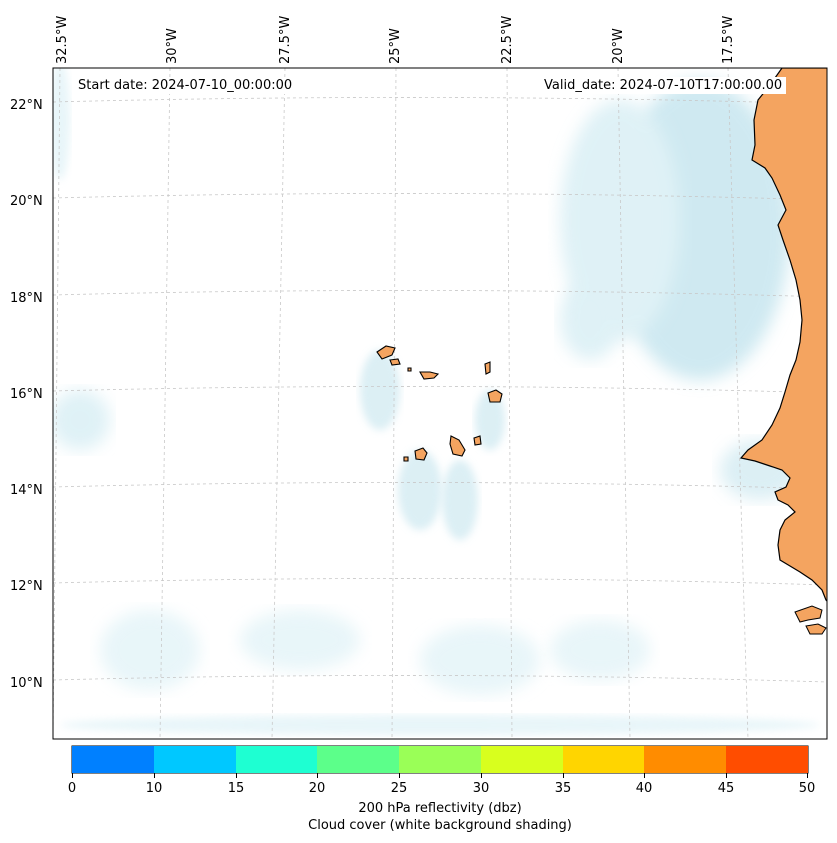  Describe the element at coordinates (563, 788) in the screenshot. I see `colorbar-tick-label: 35` at that location.